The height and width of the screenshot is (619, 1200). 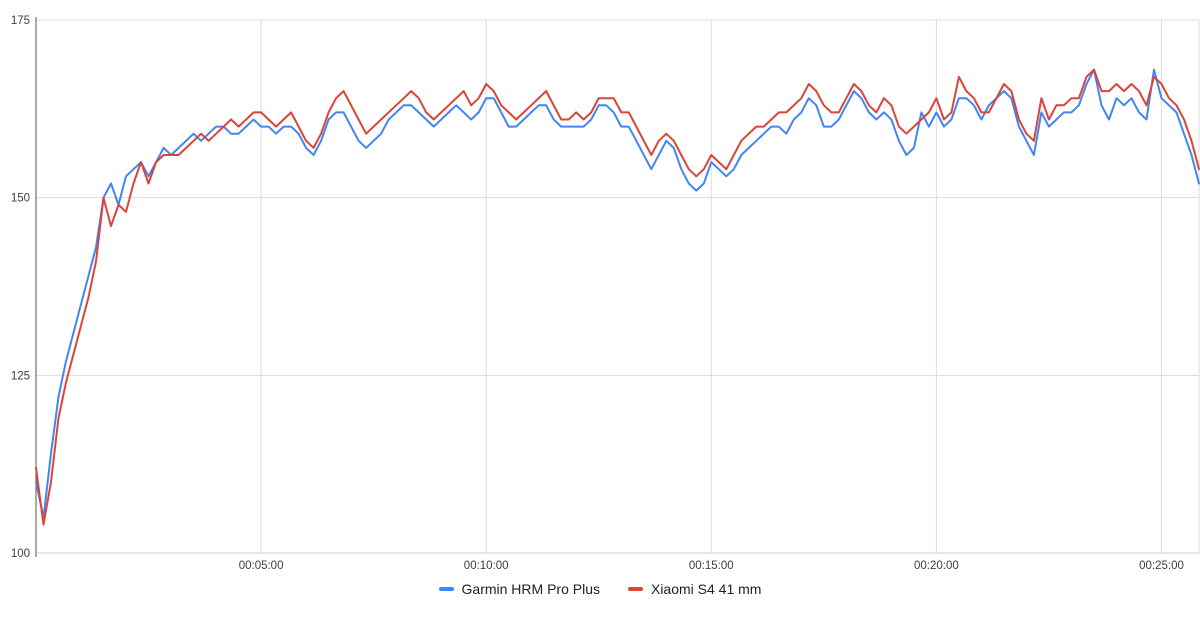 I want to click on x-tick-label-00-10-00: 00:10:00, so click(x=486, y=566).